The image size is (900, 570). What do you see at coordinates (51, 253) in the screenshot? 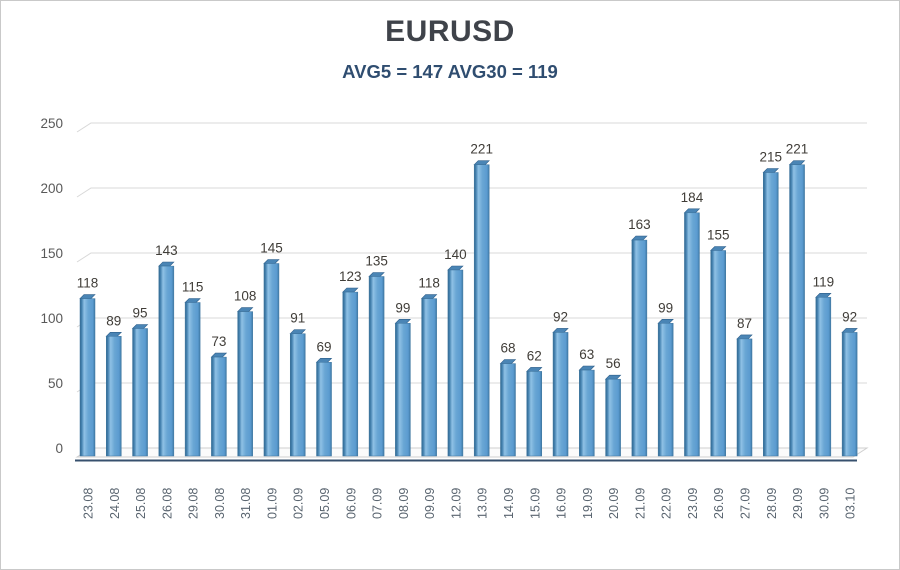
I see `y-tick-label: 150` at bounding box center [51, 253].